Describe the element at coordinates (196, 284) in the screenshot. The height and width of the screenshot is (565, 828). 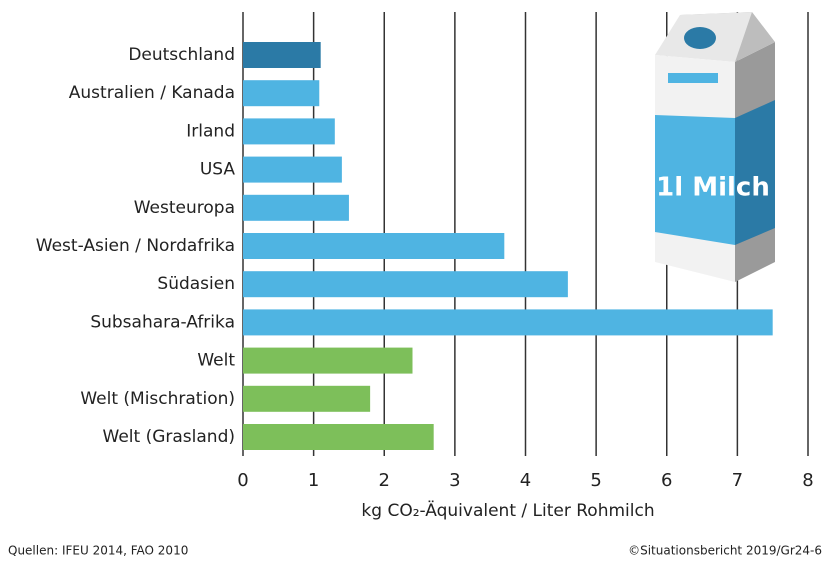
I see `y-tick-label: Südasien` at that location.